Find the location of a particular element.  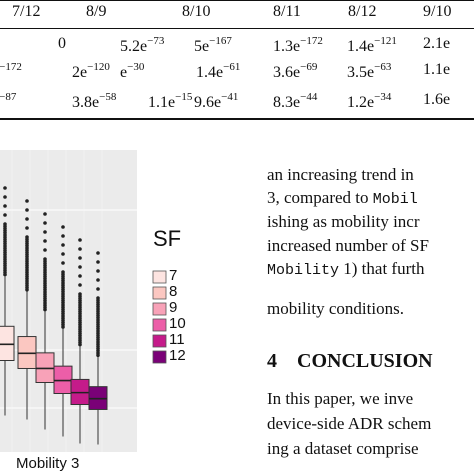

table-cell: 2e−120 is located at coordinates (91, 71).